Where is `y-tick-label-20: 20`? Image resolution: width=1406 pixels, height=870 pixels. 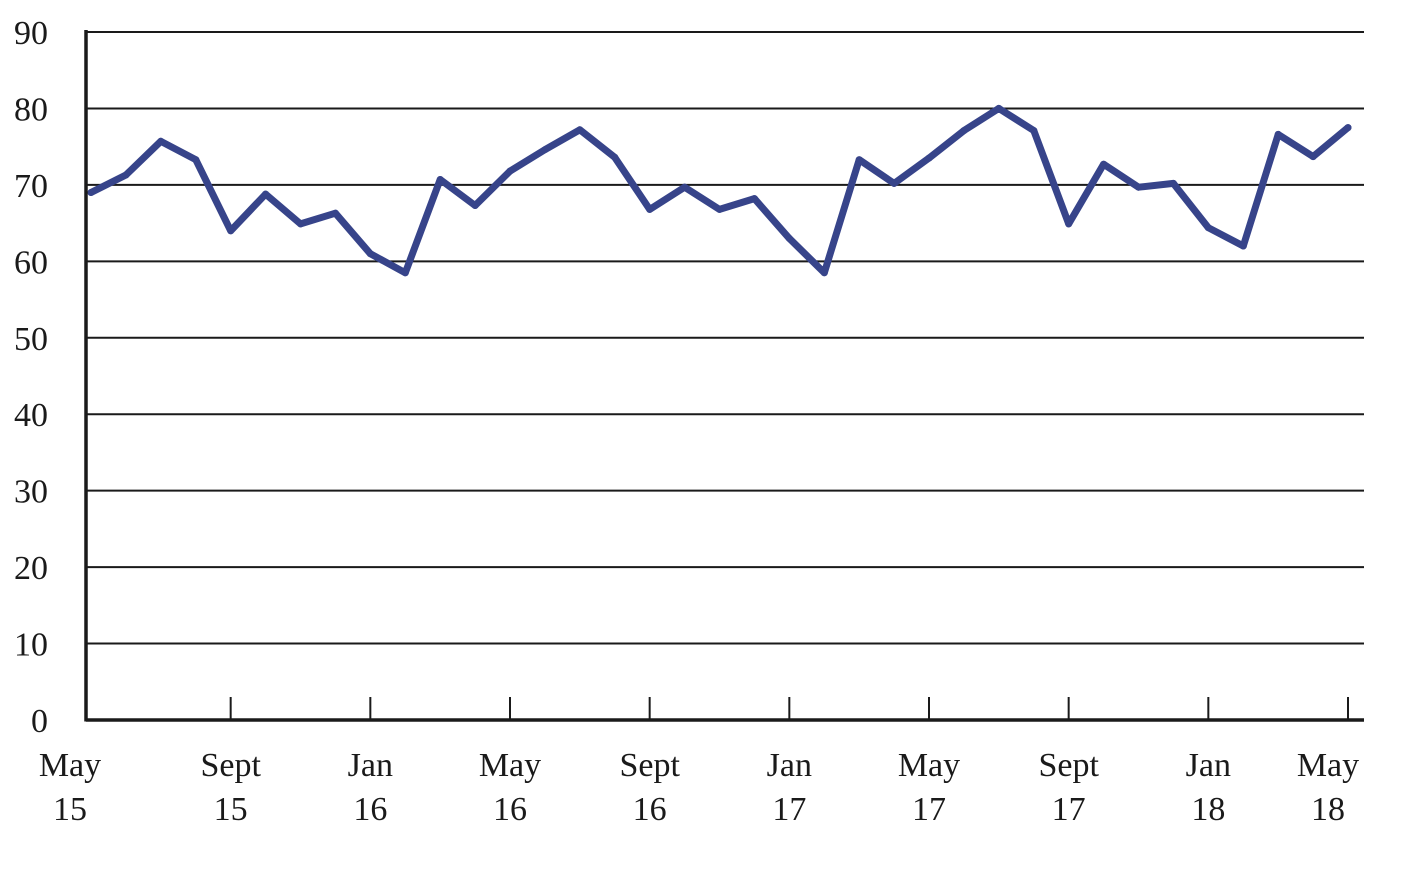
y-tick-label-20: 20 is located at coordinates (31, 568).